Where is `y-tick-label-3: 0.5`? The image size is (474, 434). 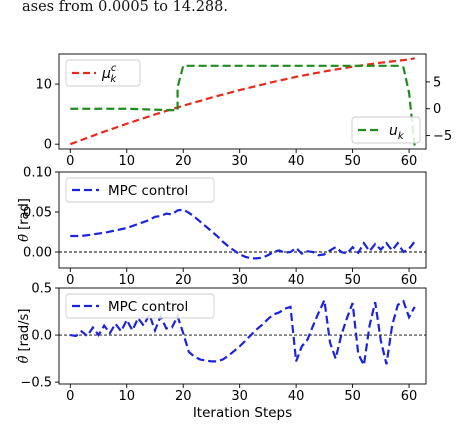 y-tick-label-3: 0.5 is located at coordinates (41, 289).